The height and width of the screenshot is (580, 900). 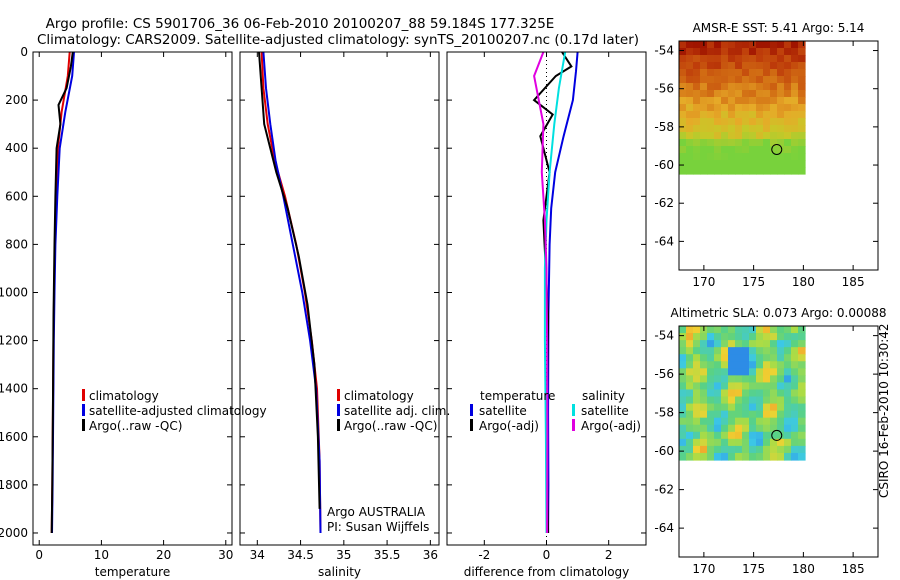 I want to click on x-tick-label: 170, so click(x=703, y=282).